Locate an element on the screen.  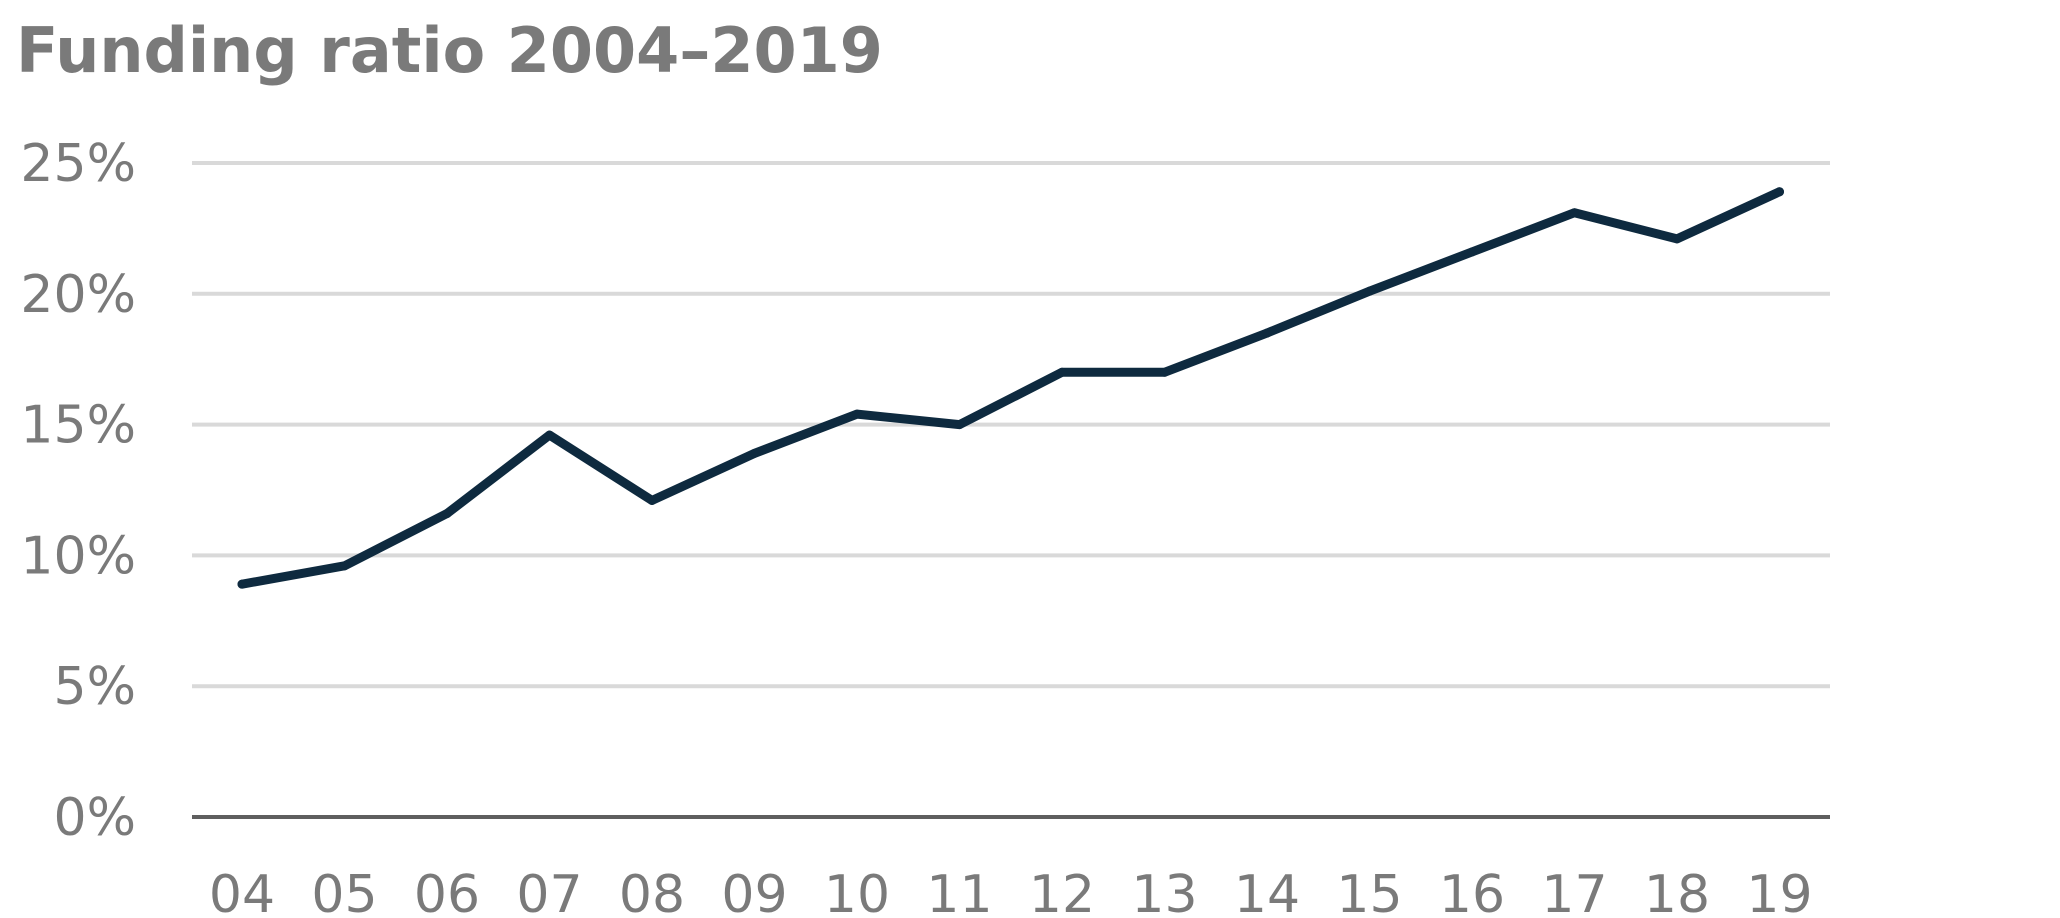
y-tick-label: 0% is located at coordinates (95, 818).